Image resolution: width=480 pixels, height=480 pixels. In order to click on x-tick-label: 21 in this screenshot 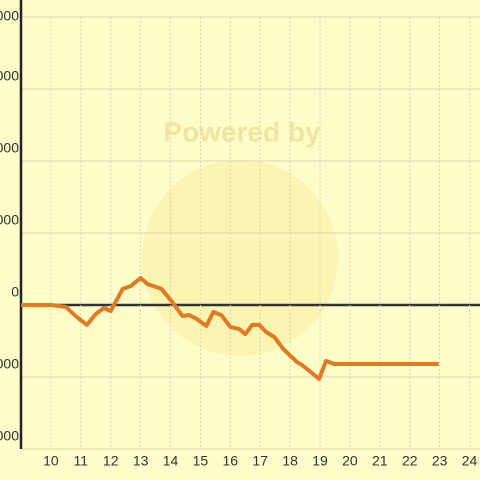, I will do `click(380, 461)`.